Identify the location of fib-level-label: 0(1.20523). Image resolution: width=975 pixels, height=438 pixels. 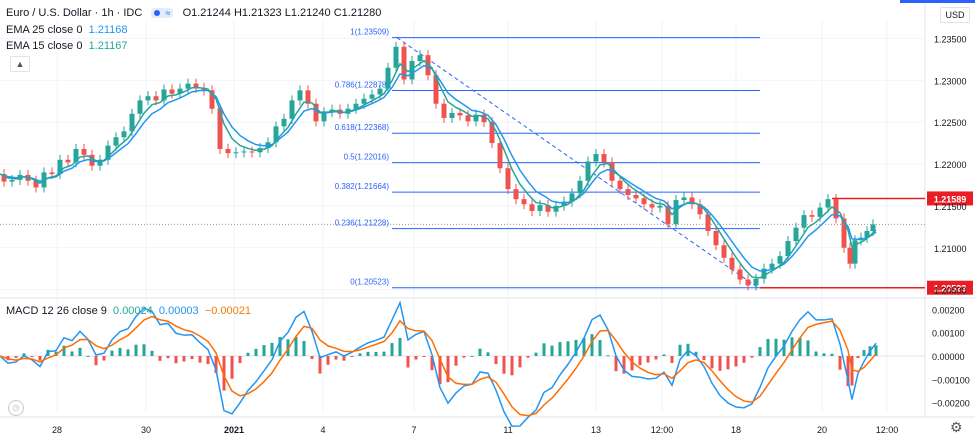
(369, 282).